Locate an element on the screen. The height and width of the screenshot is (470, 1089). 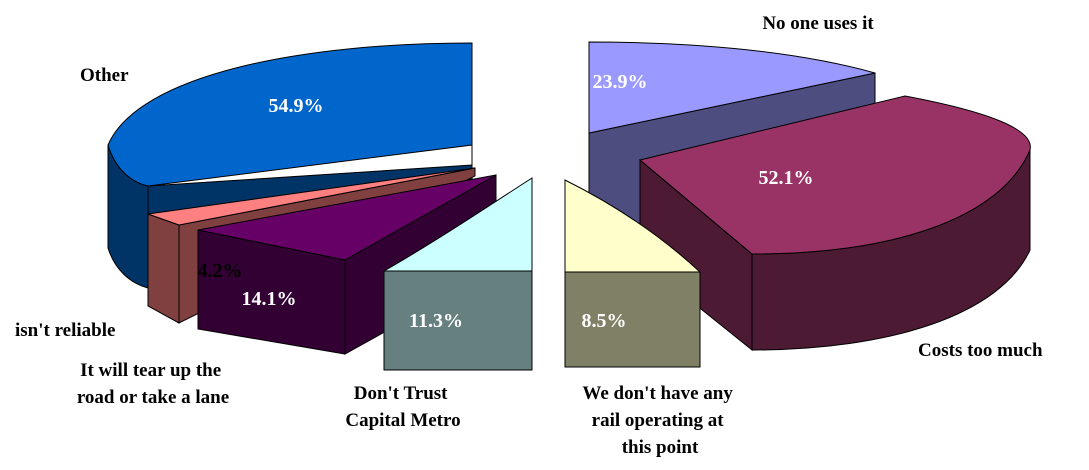
label-other: Other is located at coordinates (104, 75).